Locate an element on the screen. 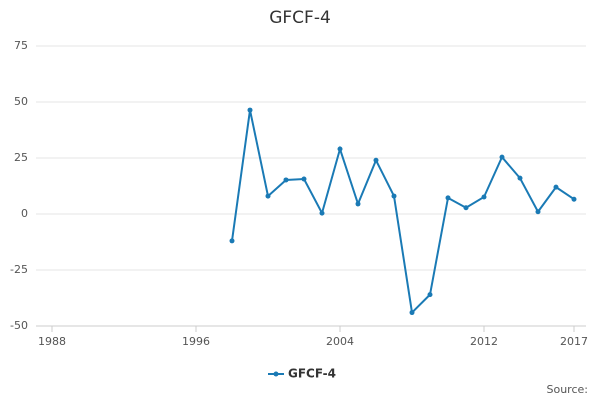 This screenshot has height=400, width=600. x-tick-label: 1996 is located at coordinates (196, 341).